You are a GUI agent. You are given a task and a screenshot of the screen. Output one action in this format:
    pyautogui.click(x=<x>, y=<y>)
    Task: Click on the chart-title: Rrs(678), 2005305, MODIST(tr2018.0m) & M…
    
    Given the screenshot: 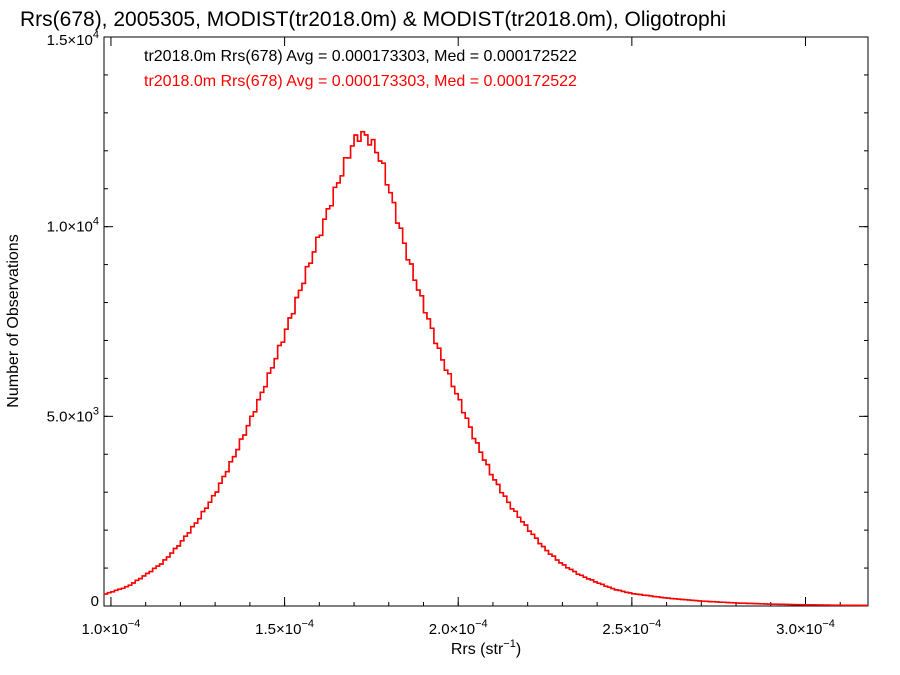 What is the action you would take?
    pyautogui.click(x=373, y=19)
    